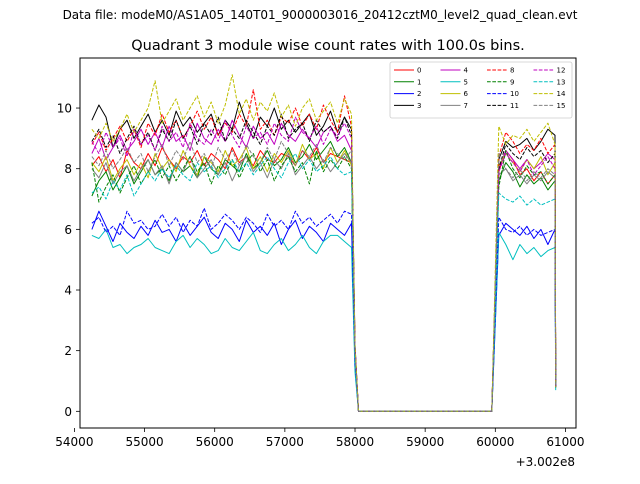 The image size is (640, 484). I want to click on y-tick-label-0: 0, so click(68, 412).